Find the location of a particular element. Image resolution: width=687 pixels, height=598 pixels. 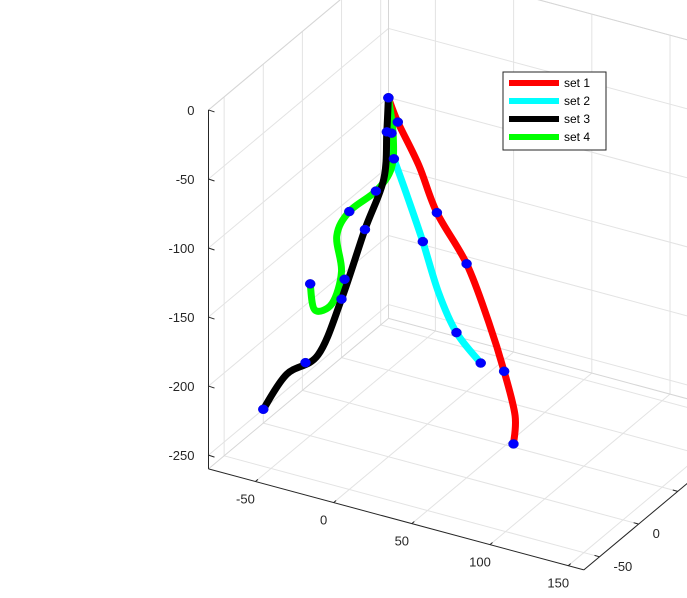

z-tick-label: -200 is located at coordinates (181, 386).